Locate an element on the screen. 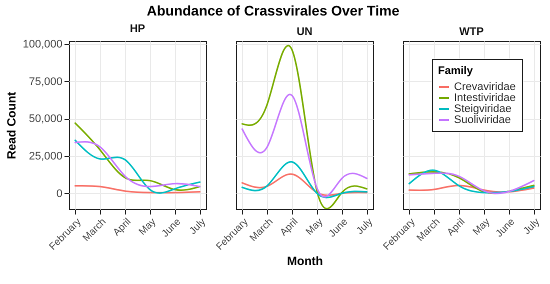 Image resolution: width=550 pixels, height=284 pixels. legend-label: Suoliviridae is located at coordinates (482, 120).